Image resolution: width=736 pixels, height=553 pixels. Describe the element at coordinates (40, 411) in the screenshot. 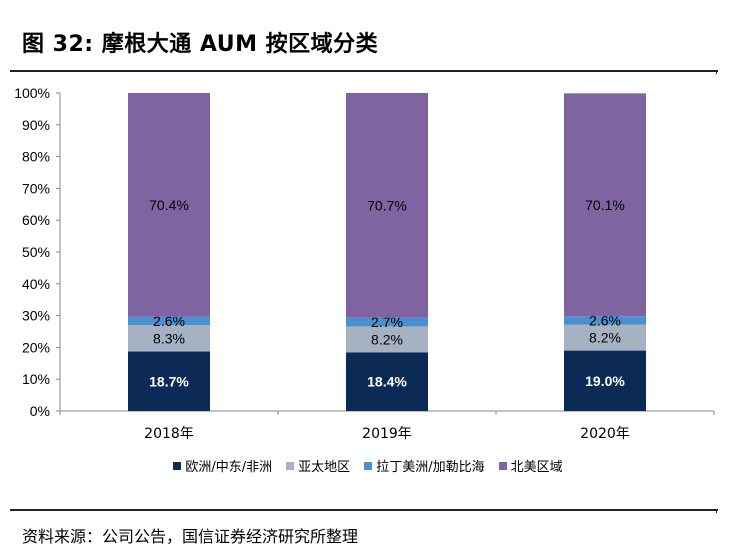

I see `y-tick-label: 0%` at that location.